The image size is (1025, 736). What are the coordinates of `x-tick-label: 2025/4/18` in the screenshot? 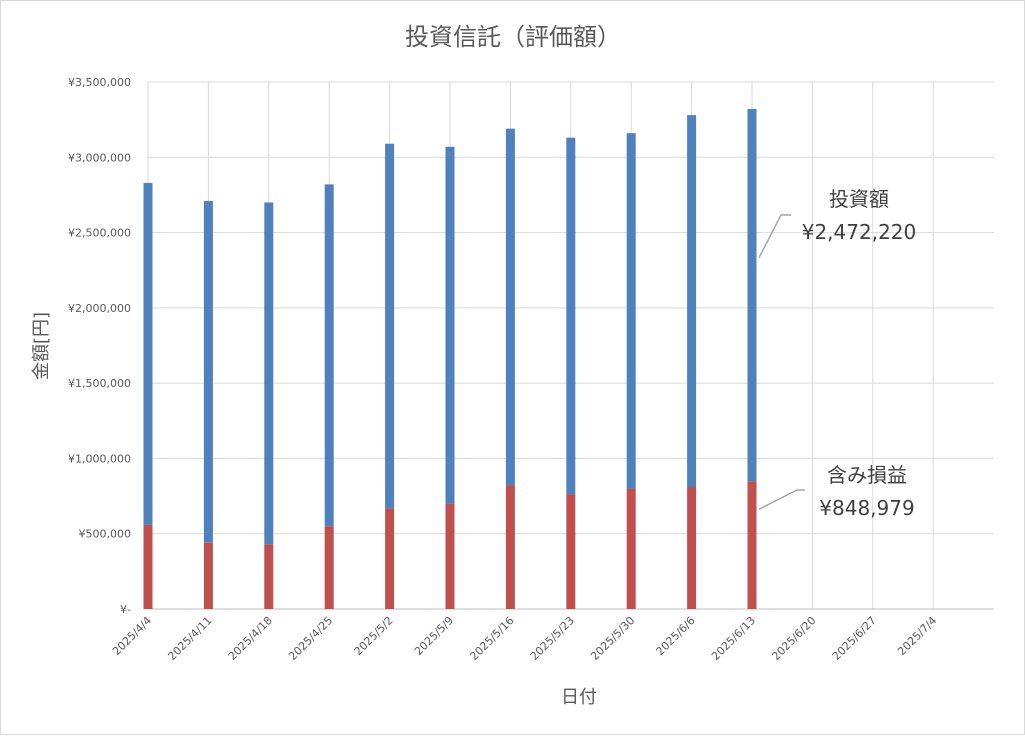 It's located at (250, 638).